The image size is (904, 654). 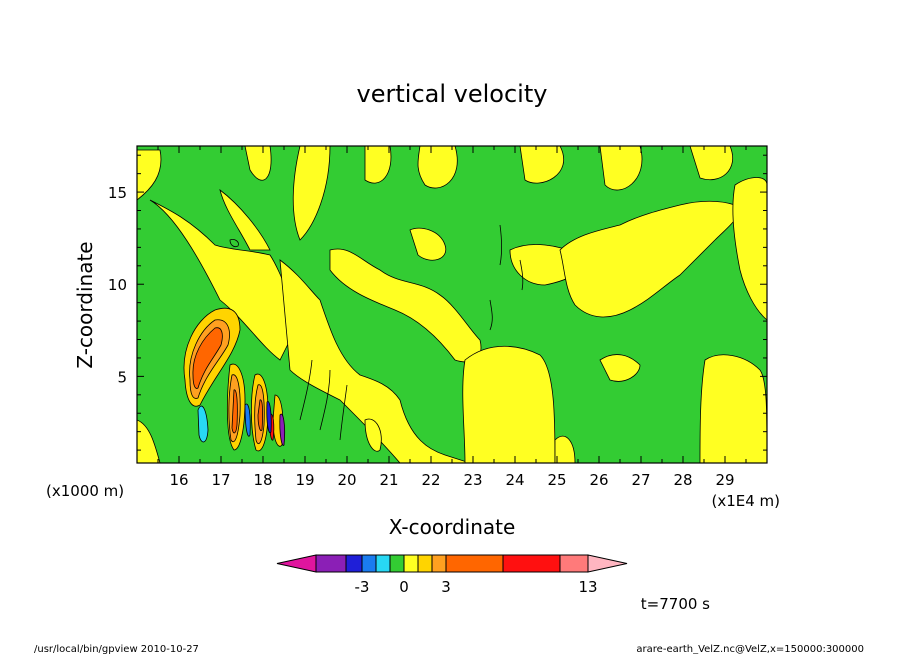 What do you see at coordinates (85, 491) in the screenshot?
I see `x-scale-label-left: (x1000 m)` at bounding box center [85, 491].